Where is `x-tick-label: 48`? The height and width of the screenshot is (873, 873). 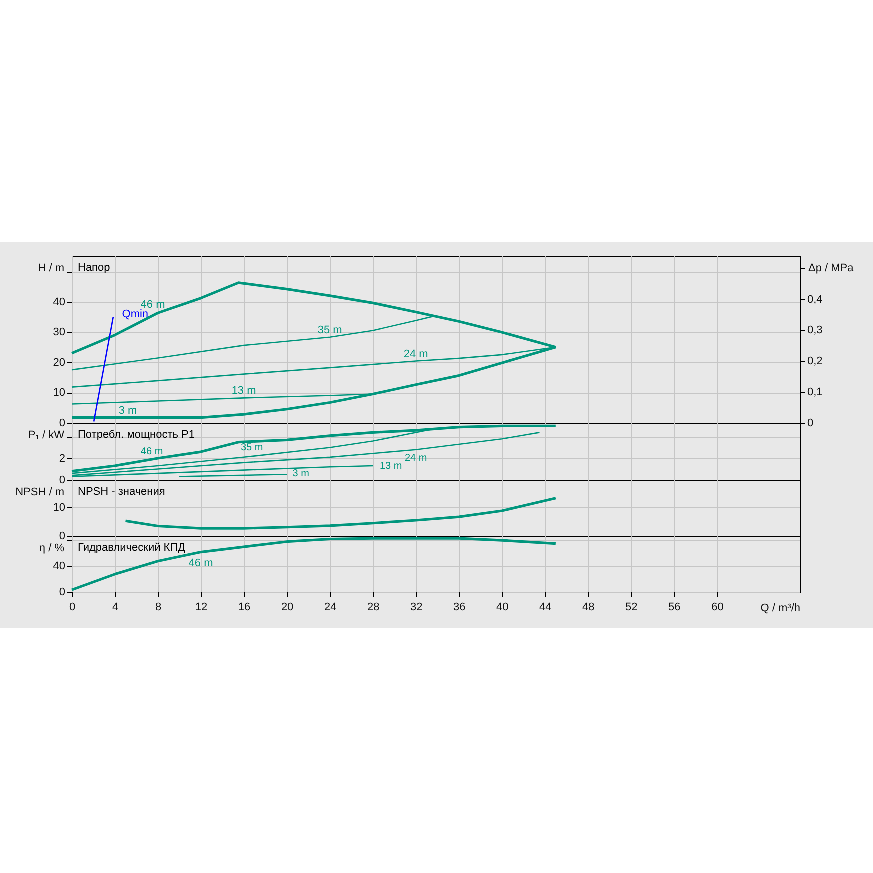
x-tick-label: 48 is located at coordinates (588, 608).